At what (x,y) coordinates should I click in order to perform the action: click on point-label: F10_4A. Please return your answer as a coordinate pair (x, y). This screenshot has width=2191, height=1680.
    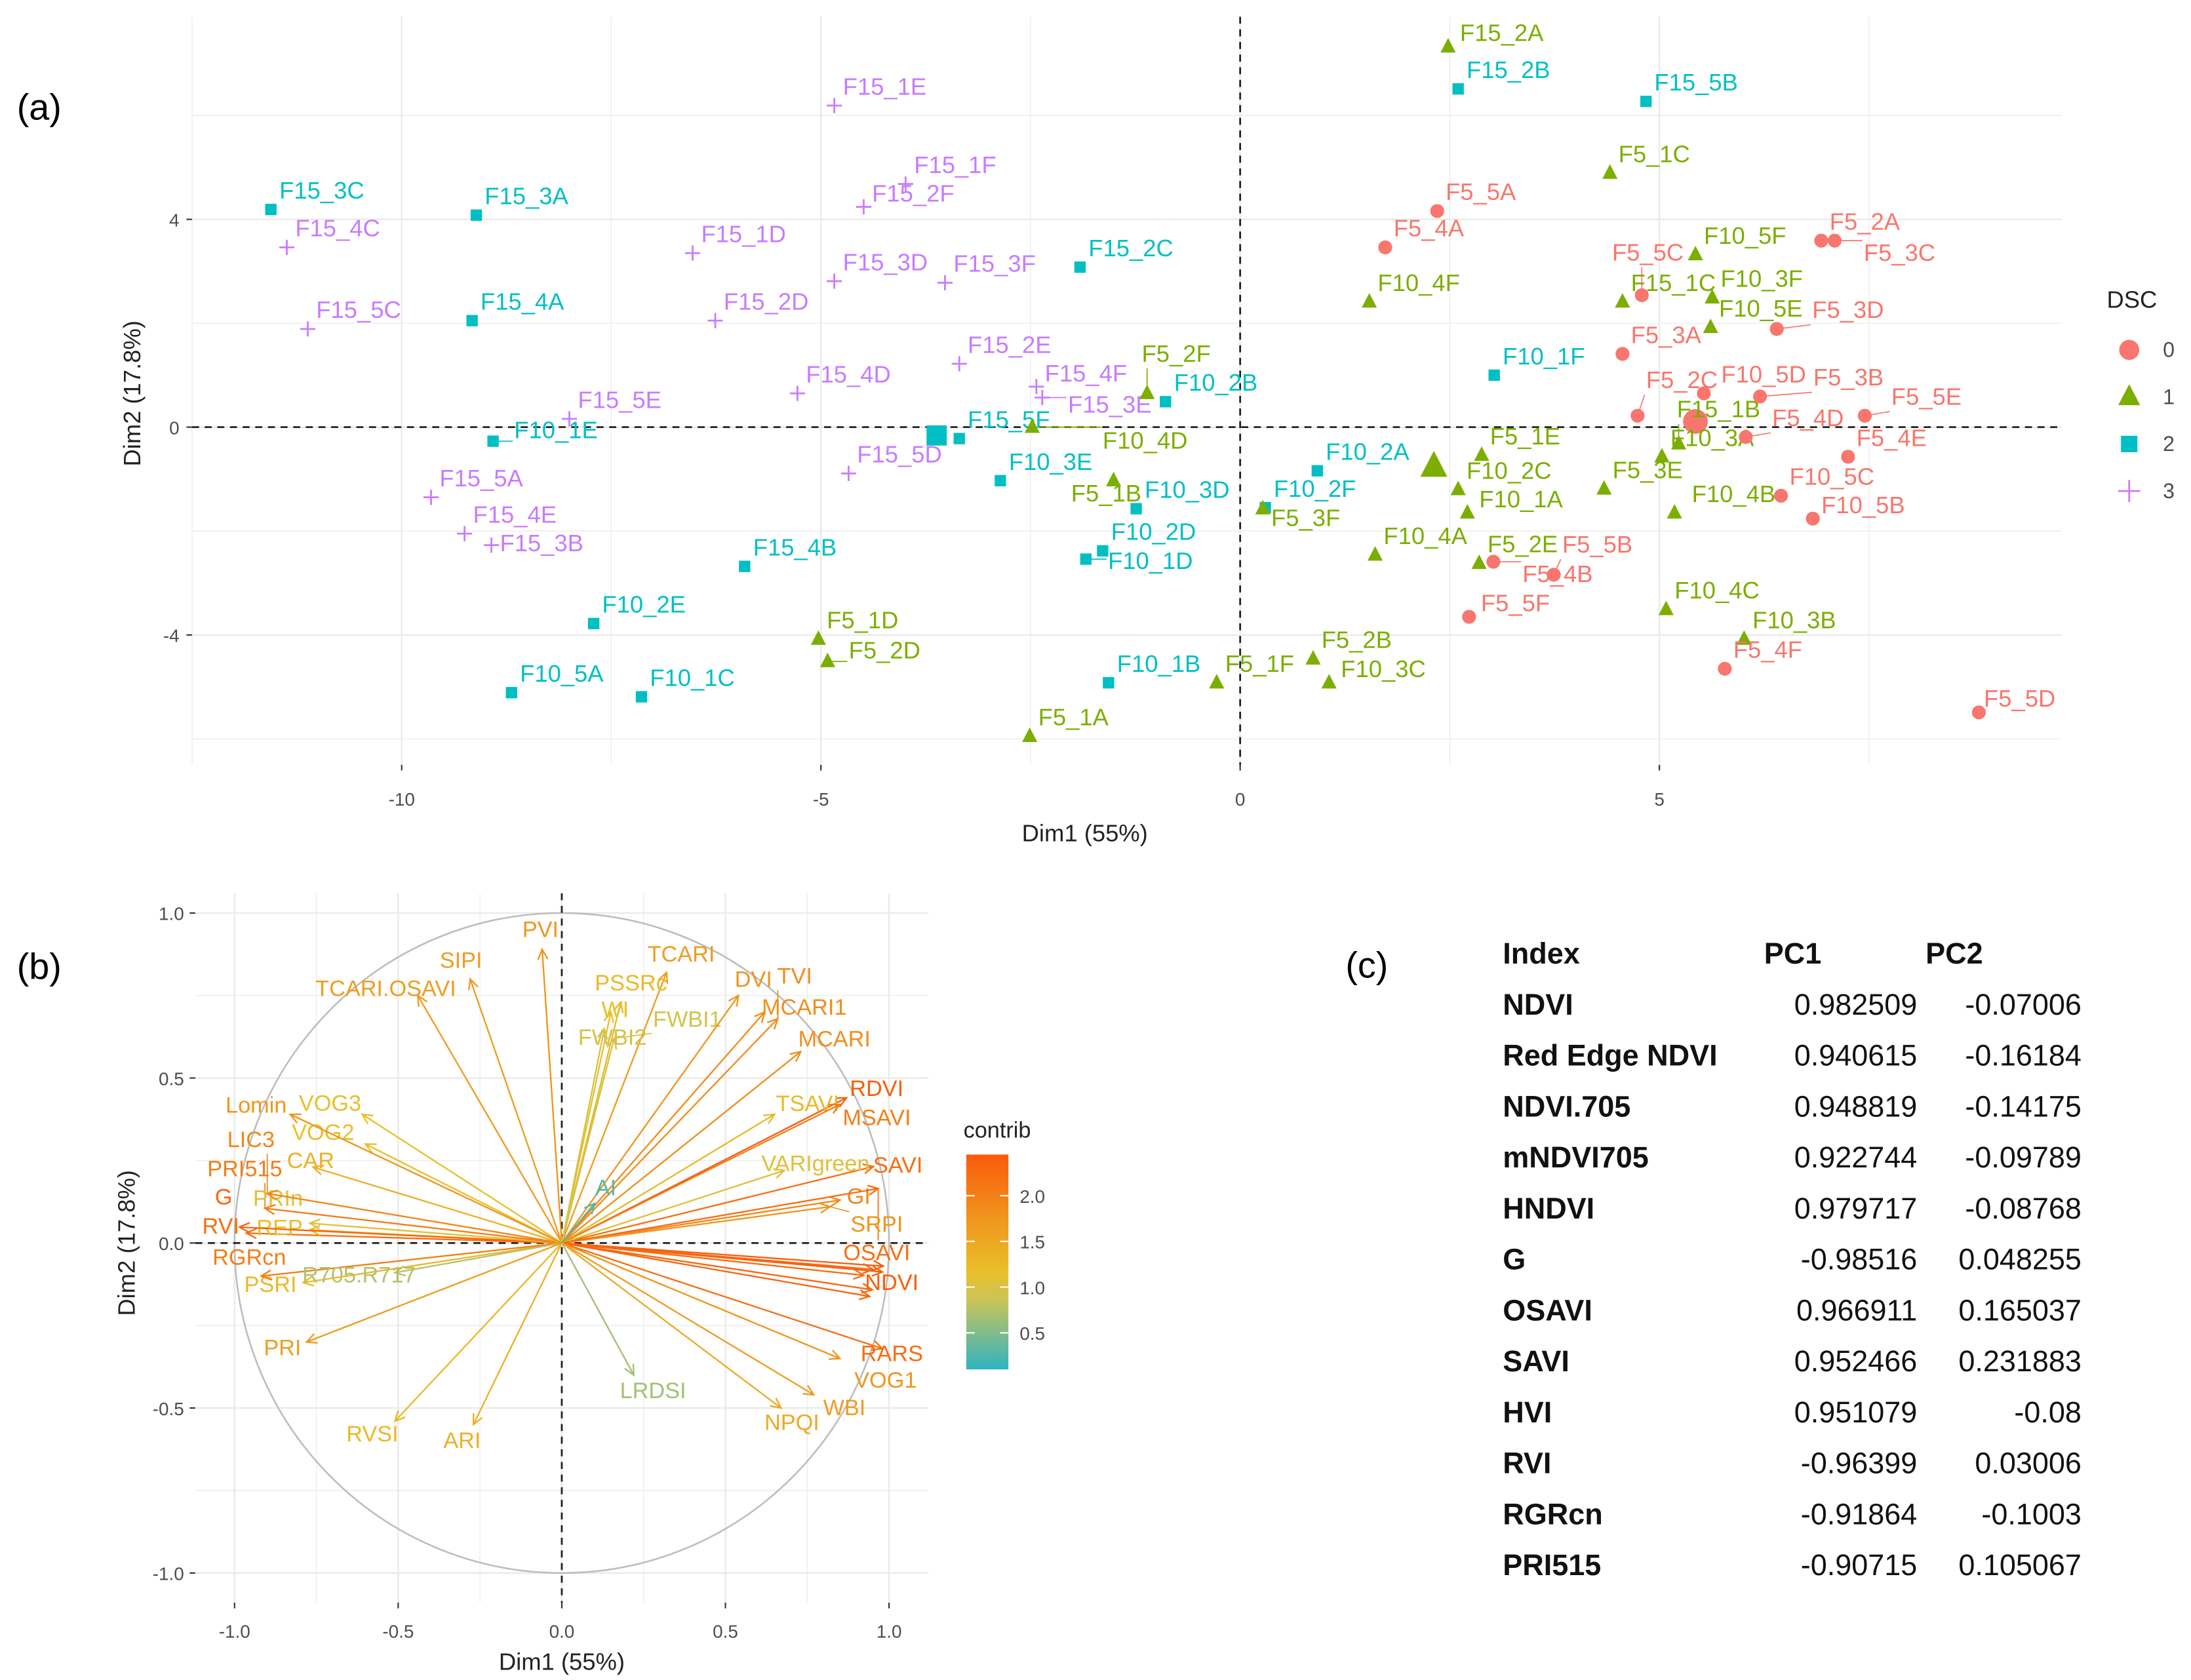
    Looking at the image, I should click on (1425, 535).